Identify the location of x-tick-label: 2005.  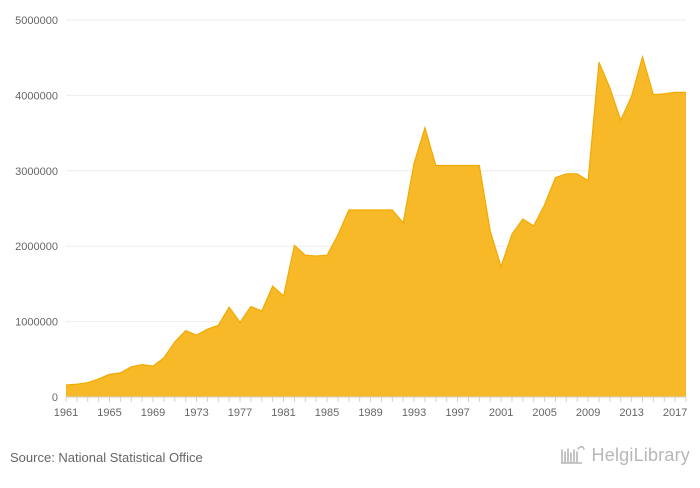
(544, 413).